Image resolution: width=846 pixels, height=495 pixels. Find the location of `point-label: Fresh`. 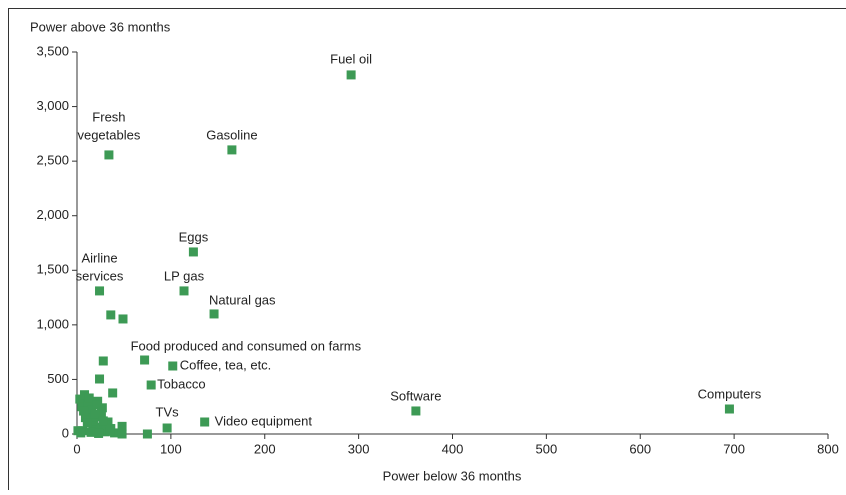

point-label: Fresh is located at coordinates (108, 116).